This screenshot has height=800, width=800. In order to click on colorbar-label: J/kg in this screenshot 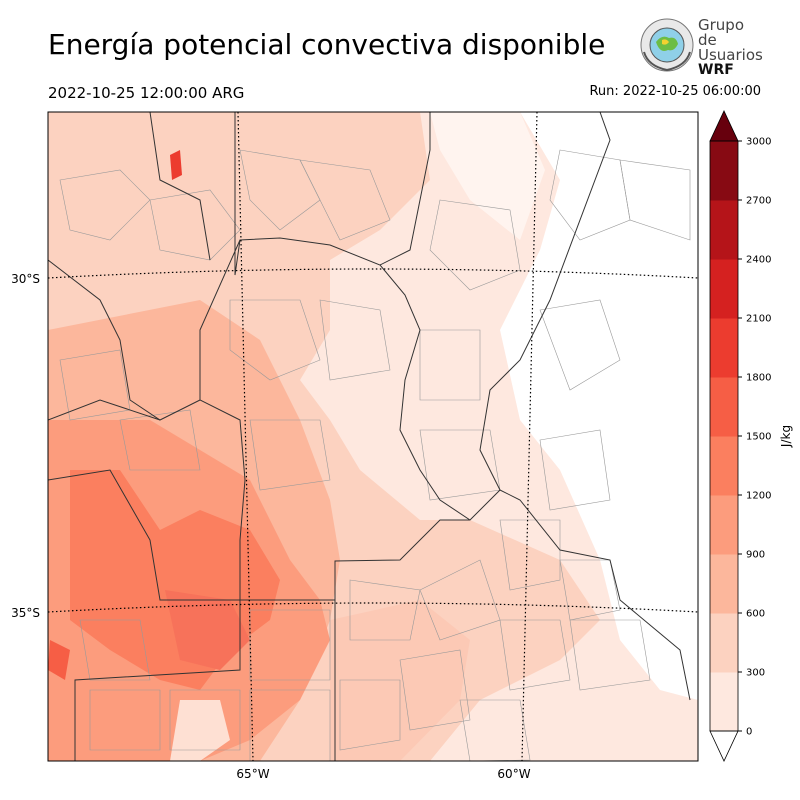, I will do `click(786, 436)`.